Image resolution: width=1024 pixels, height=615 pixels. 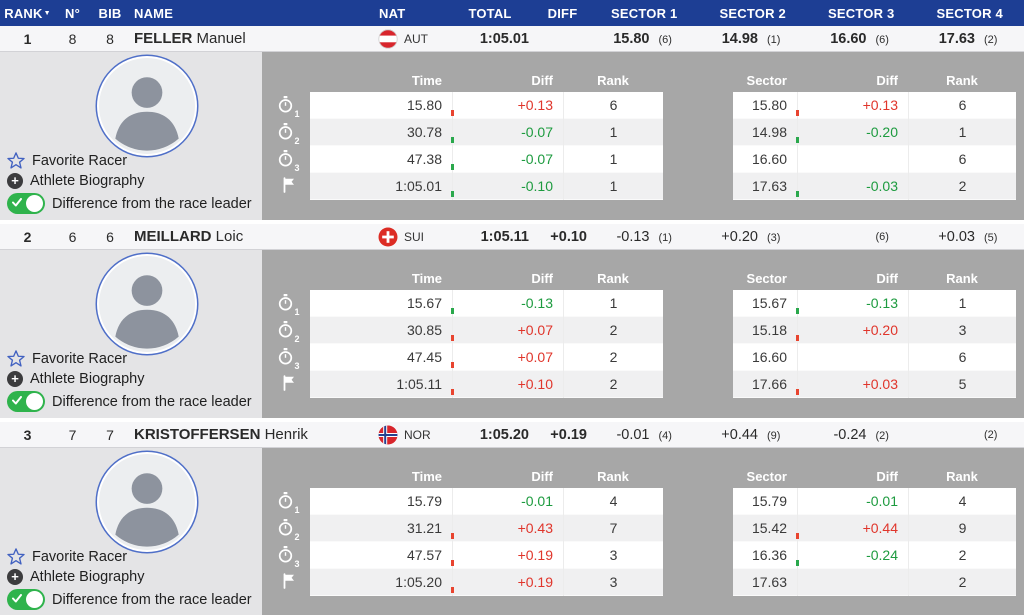 I want to click on racer-name: KRISTOFFERSEN Henrik, so click(x=221, y=434).